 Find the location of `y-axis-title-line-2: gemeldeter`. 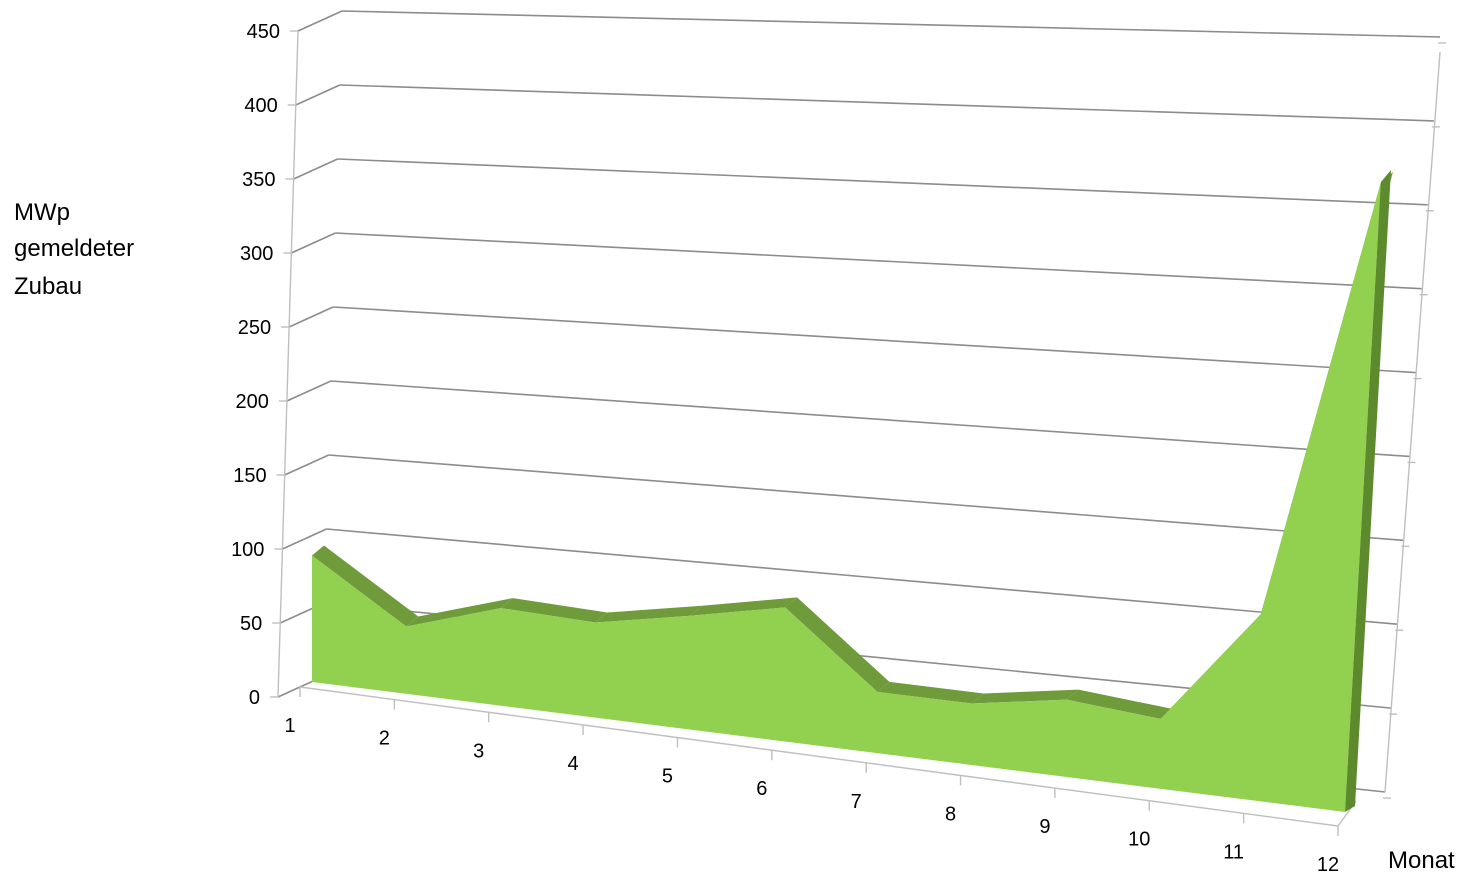

y-axis-title-line-2: gemeldeter is located at coordinates (74, 248).